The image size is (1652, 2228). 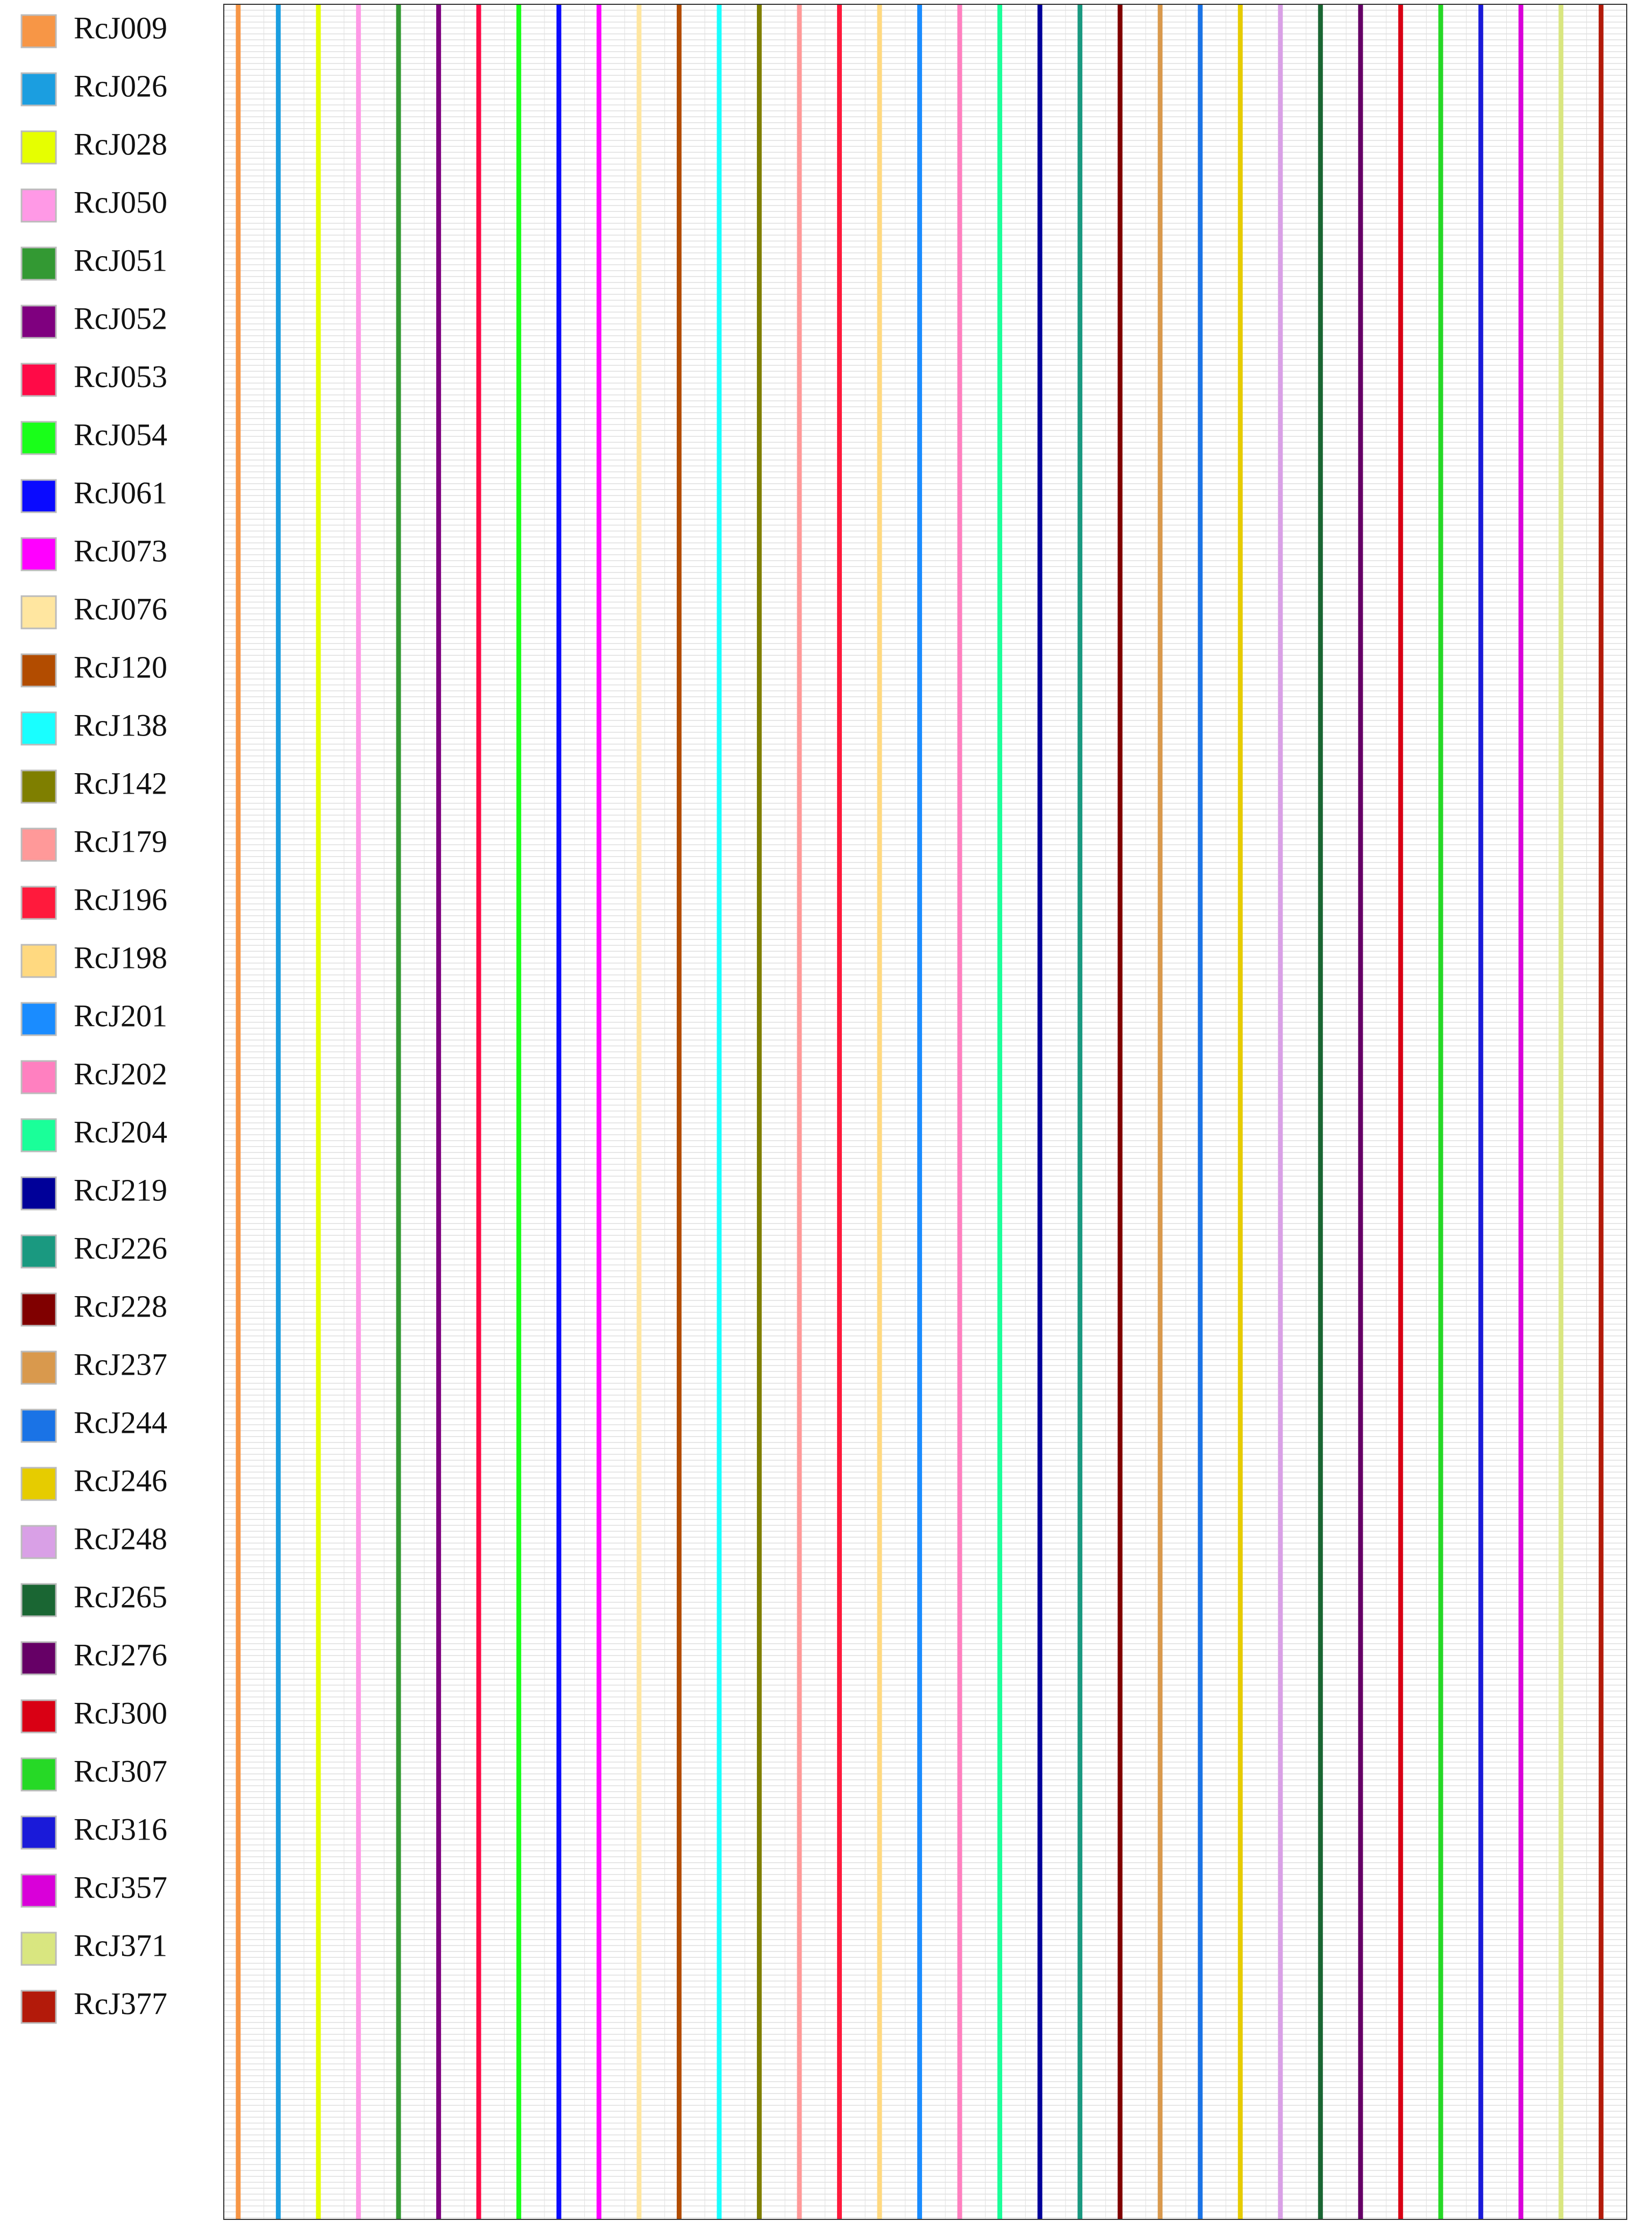 I want to click on legend-label: RcJ265, so click(x=120, y=1597).